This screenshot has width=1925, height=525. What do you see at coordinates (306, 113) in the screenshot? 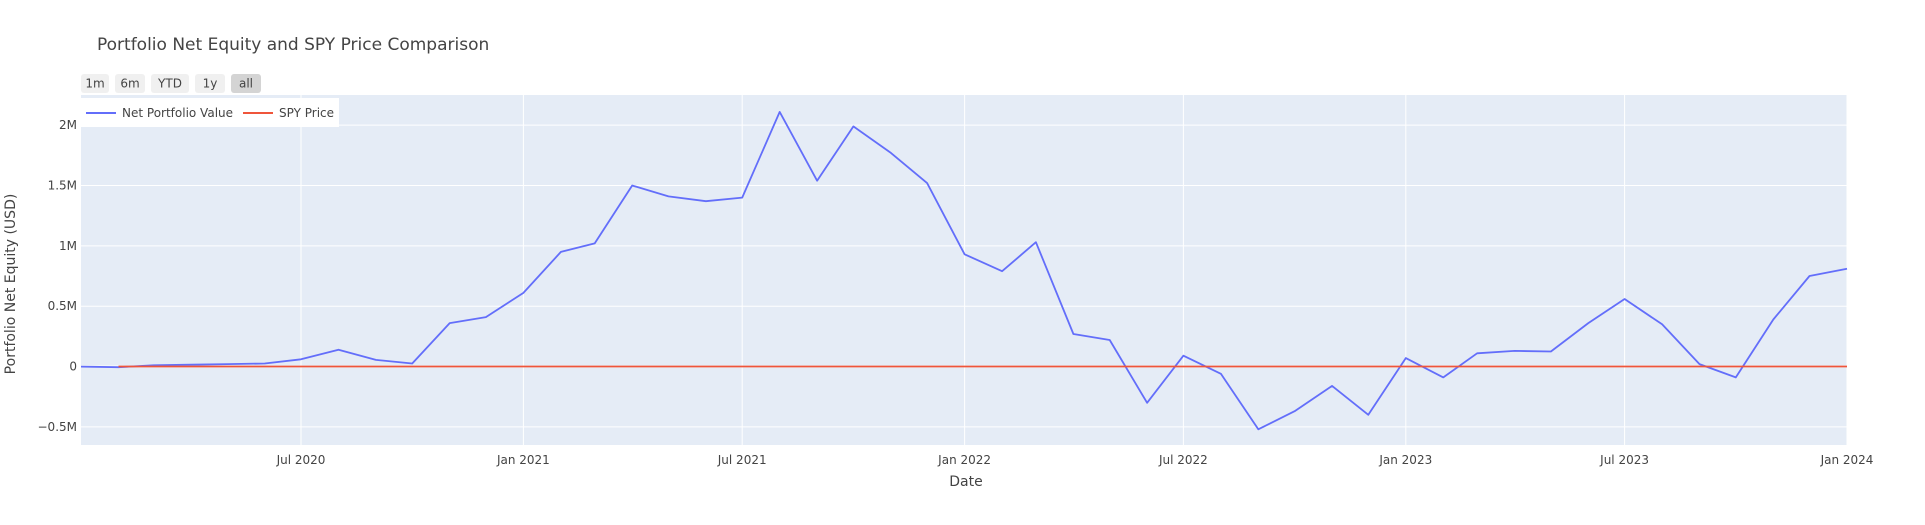
I see `legend-item-label: SPY Price` at bounding box center [306, 113].